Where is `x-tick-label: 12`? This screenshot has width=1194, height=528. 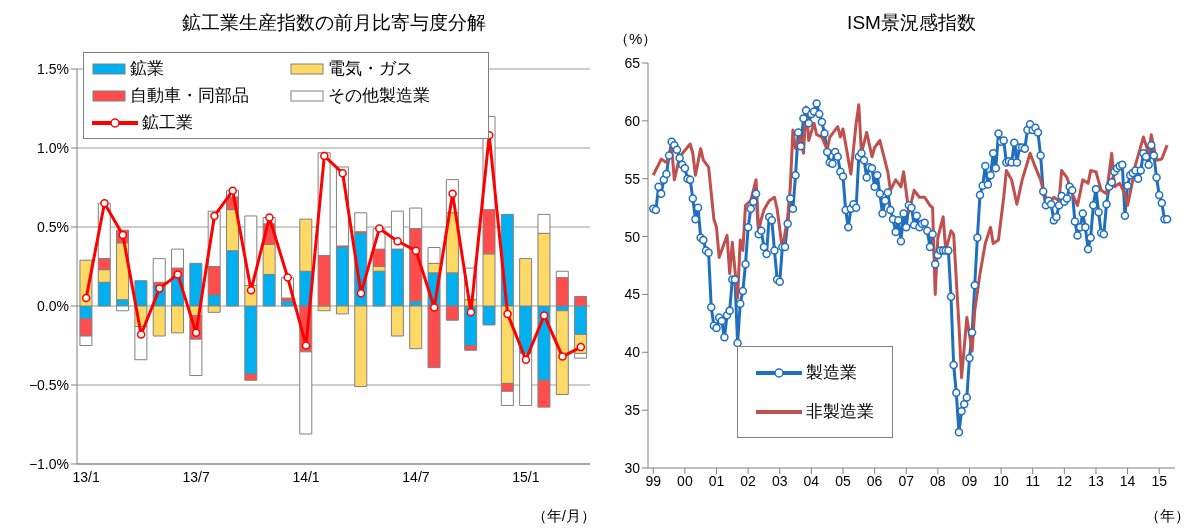 x-tick-label: 12 is located at coordinates (1064, 480).